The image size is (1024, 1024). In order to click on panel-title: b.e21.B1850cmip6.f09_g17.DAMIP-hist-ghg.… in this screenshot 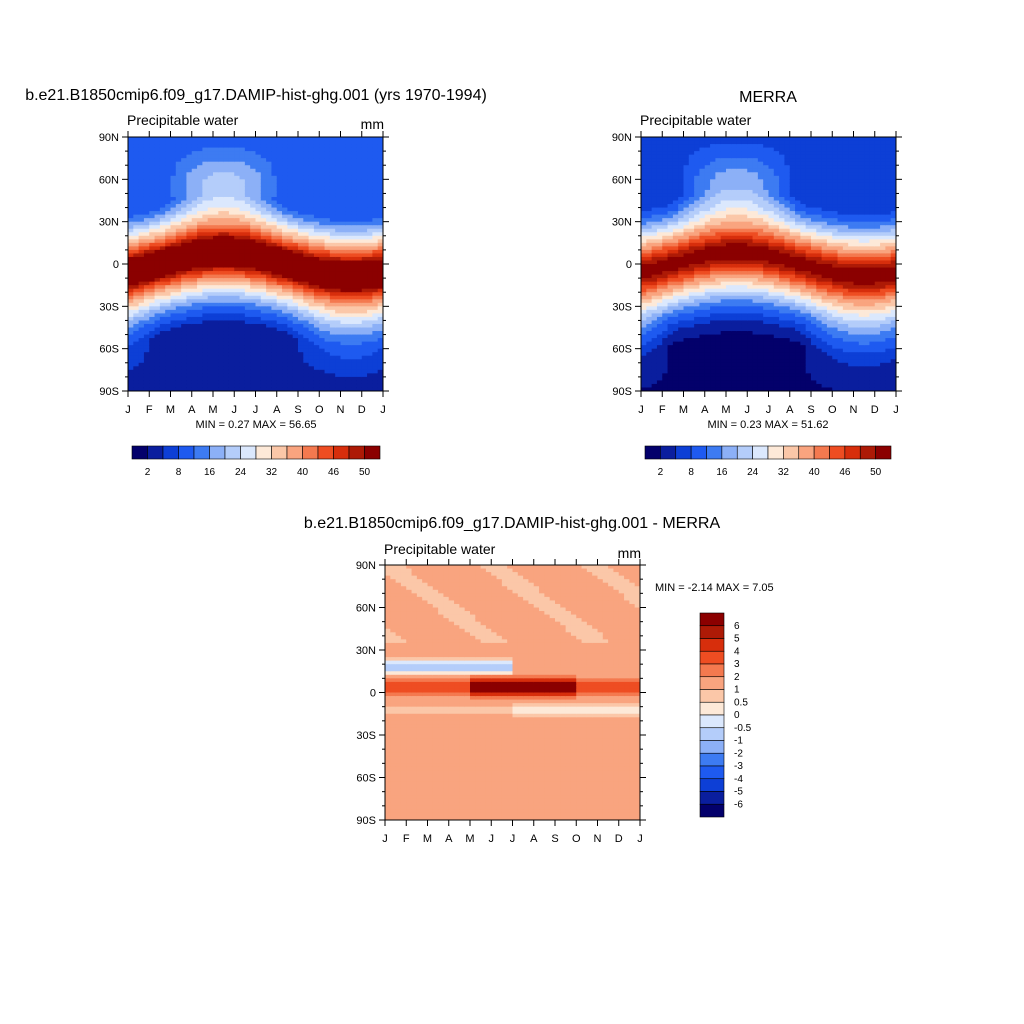, I will do `click(256, 95)`.